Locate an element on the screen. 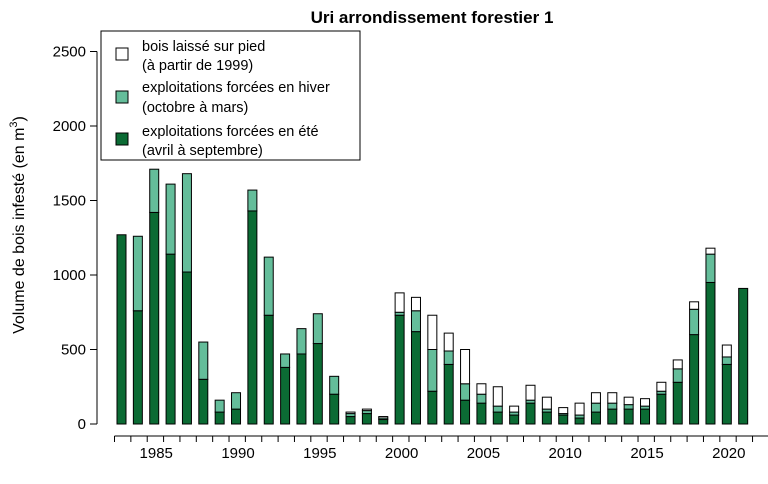  y-axis: 0 500 1000 1500 2000 2500 is located at coordinates (75, 238).